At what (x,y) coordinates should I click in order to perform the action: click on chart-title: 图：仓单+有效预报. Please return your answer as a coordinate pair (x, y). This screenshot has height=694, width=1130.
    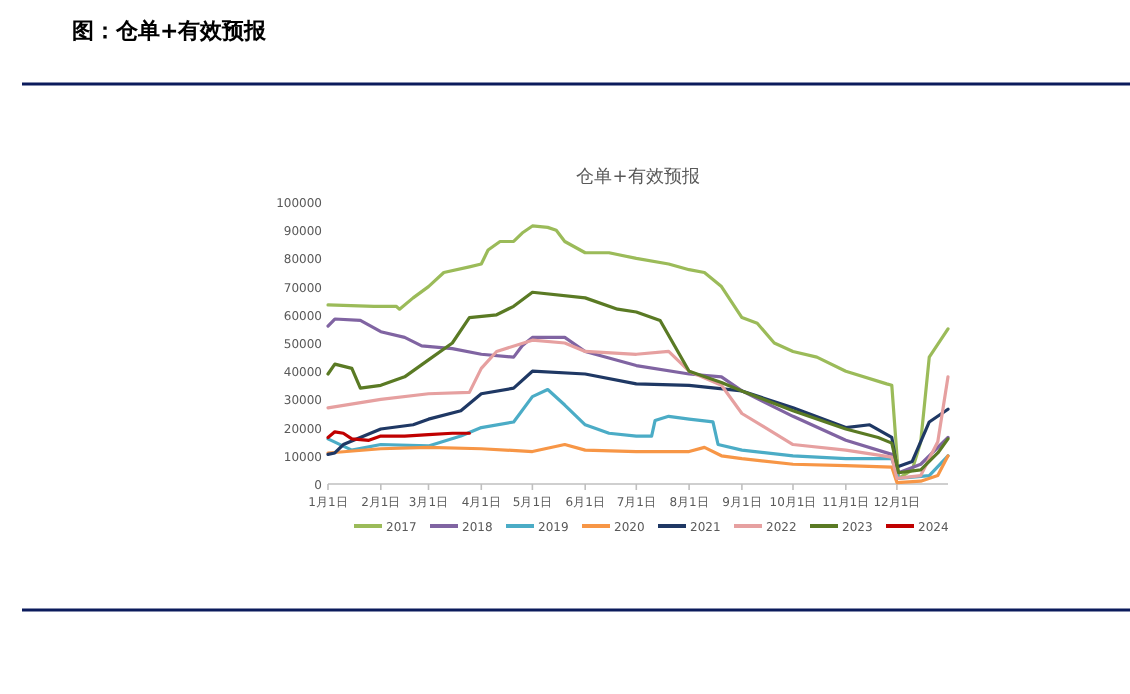
    Looking at the image, I should click on (170, 31).